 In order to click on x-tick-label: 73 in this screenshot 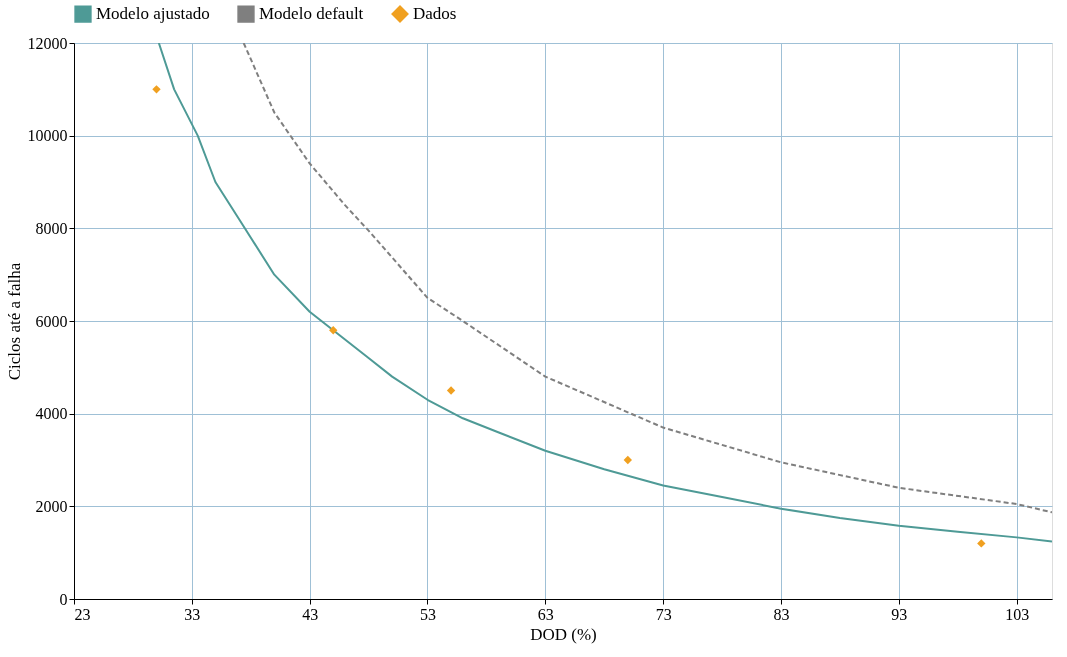, I will do `click(663, 614)`.